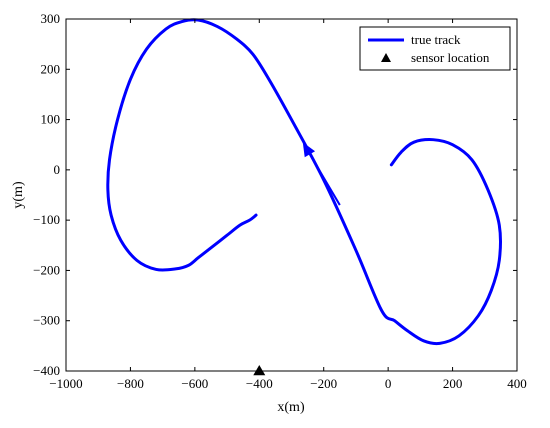 The image size is (550, 428). What do you see at coordinates (291, 407) in the screenshot?
I see `x-axis-label: x(m)` at bounding box center [291, 407].